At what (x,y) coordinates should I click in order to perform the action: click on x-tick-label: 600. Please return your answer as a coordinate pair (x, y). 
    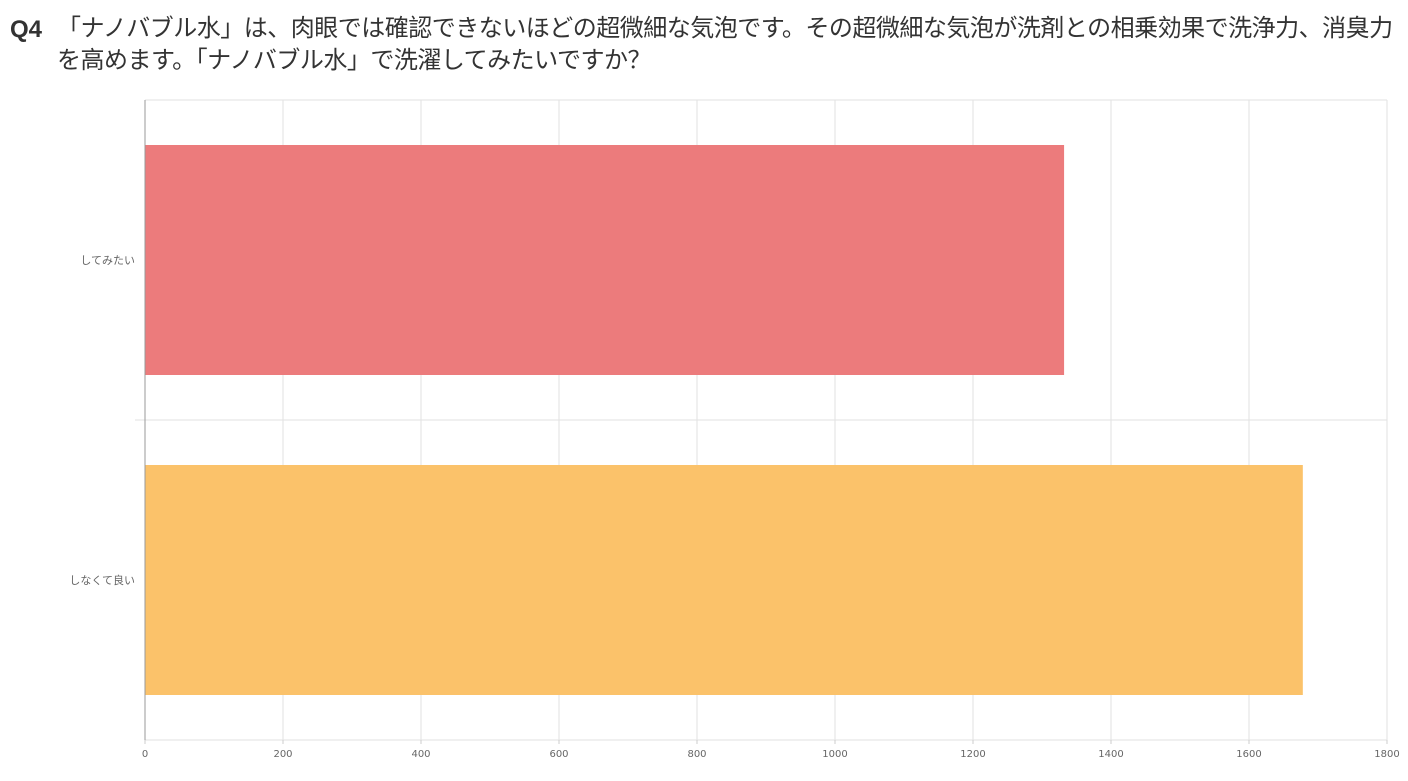
    Looking at the image, I should click on (558, 754).